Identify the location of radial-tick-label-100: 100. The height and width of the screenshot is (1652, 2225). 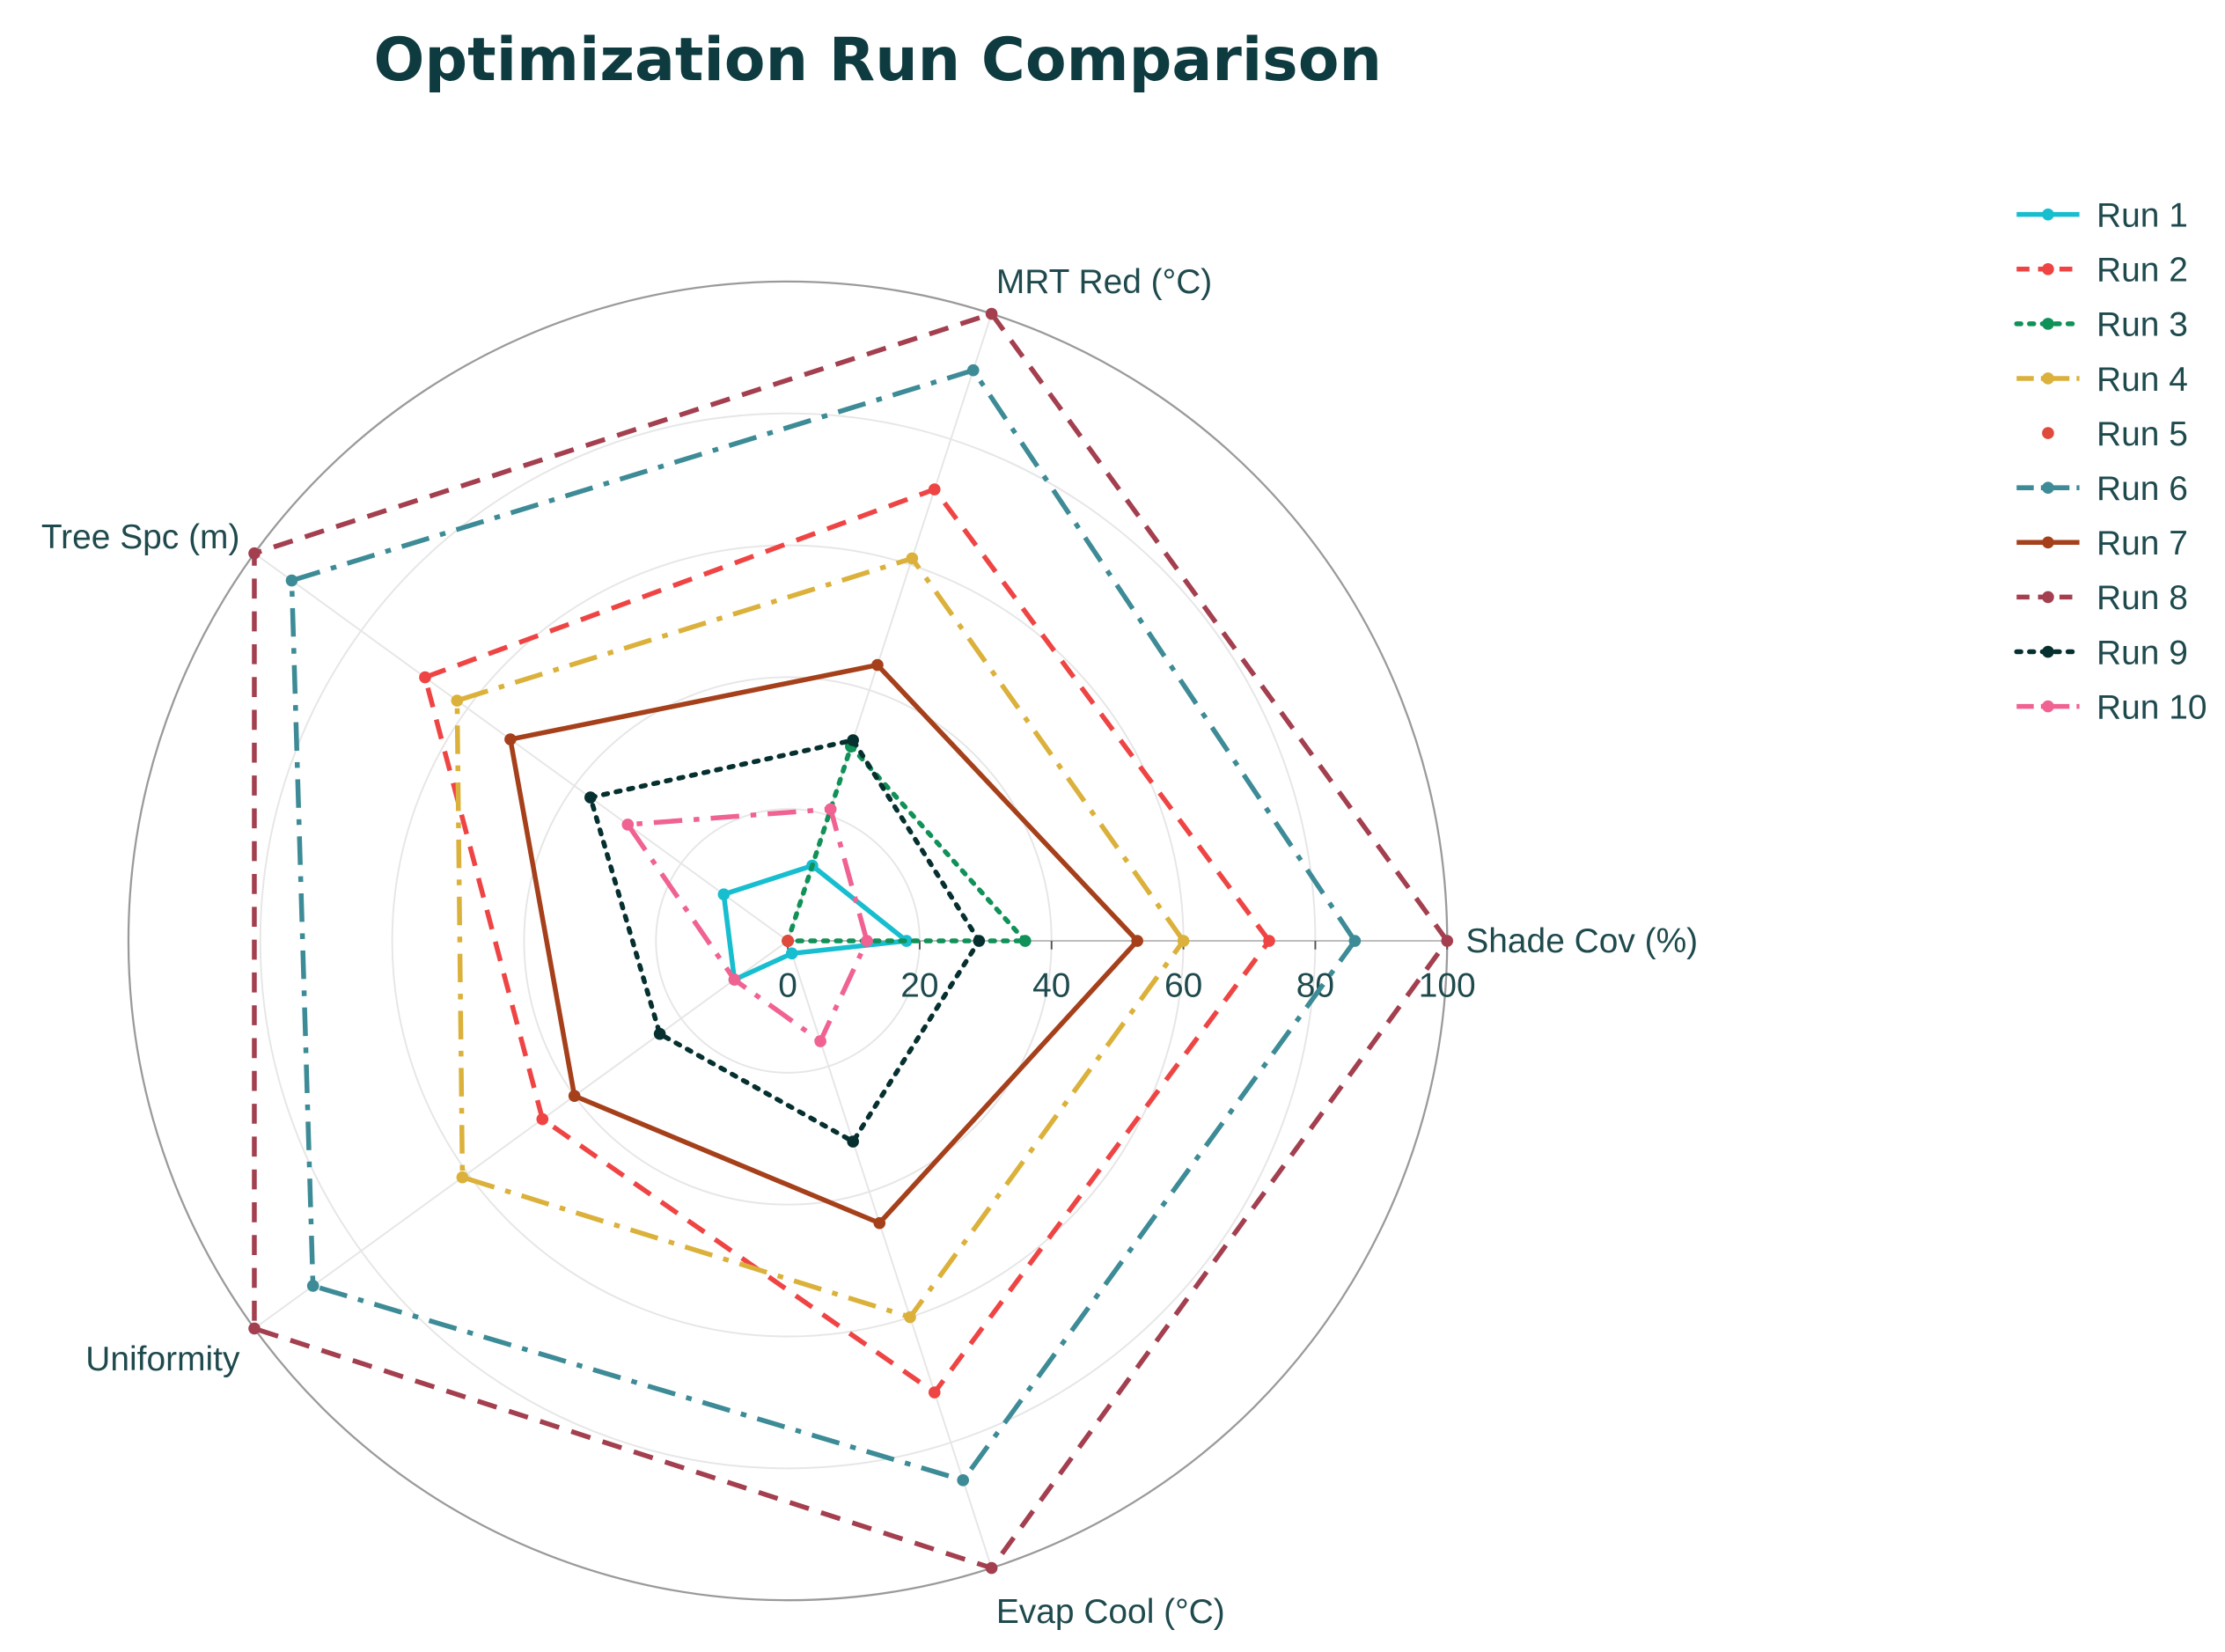
(1447, 985).